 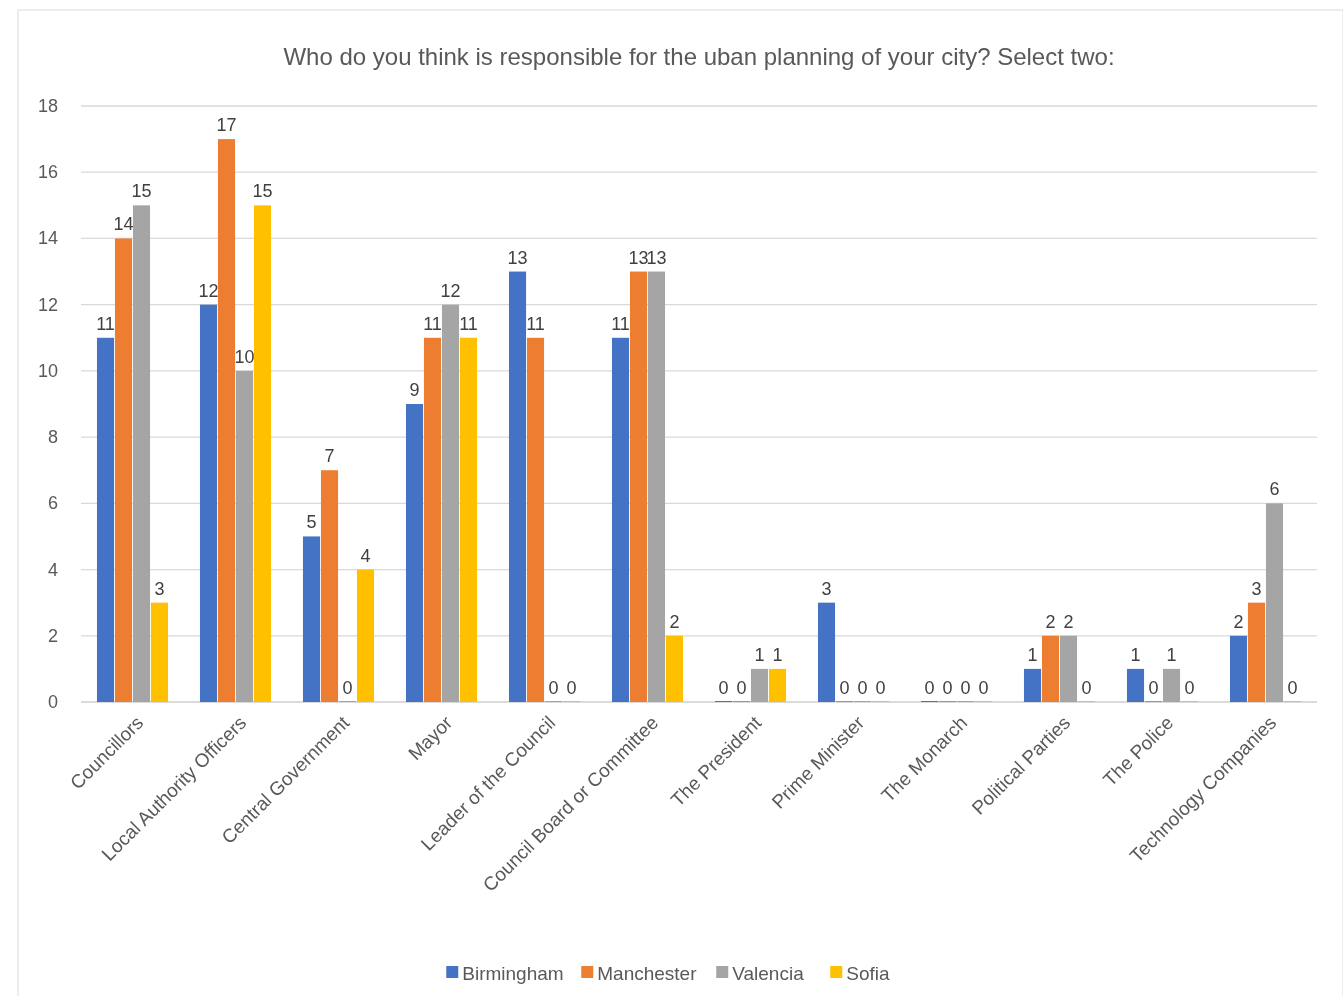 What do you see at coordinates (123, 224) in the screenshot?
I see `data-label: 14` at bounding box center [123, 224].